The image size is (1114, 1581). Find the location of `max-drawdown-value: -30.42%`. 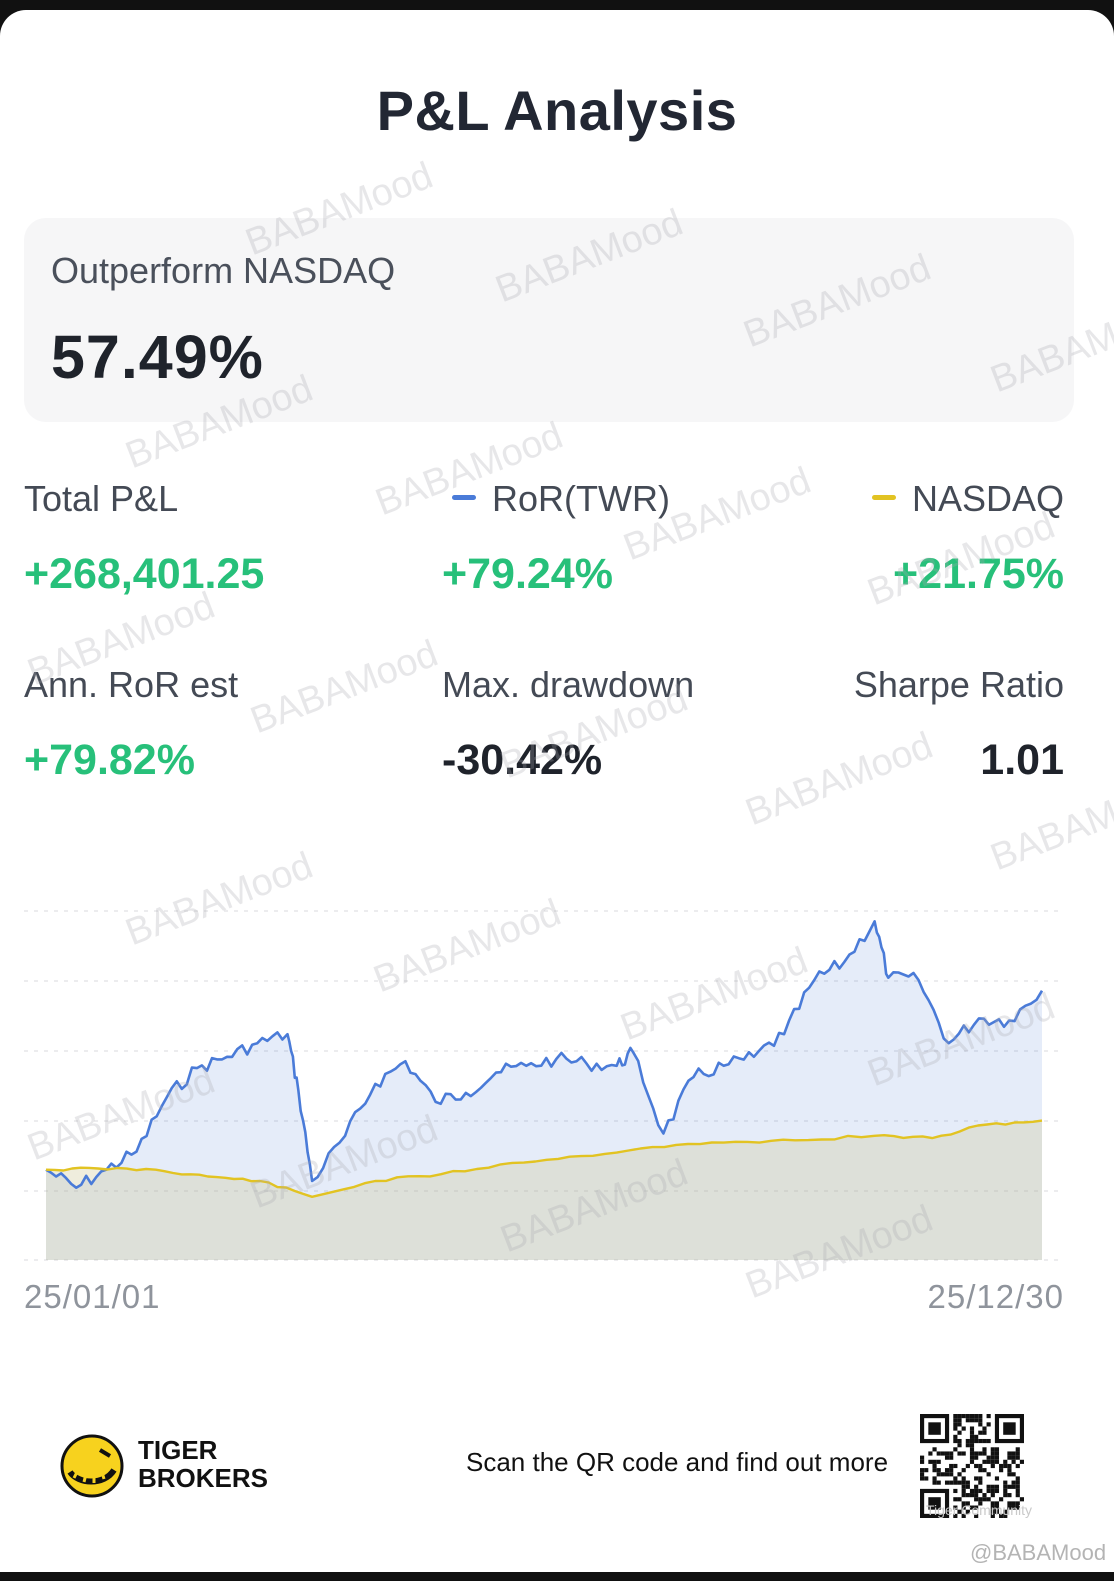

max-drawdown-value: -30.42% is located at coordinates (522, 760).